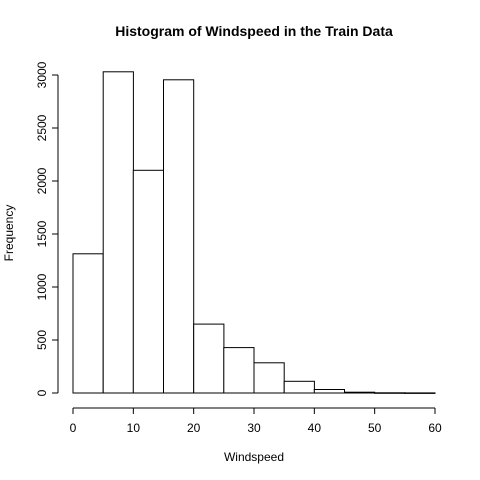 The image size is (480, 480). What do you see at coordinates (435, 428) in the screenshot?
I see `x-tick-label-6: 60` at bounding box center [435, 428].